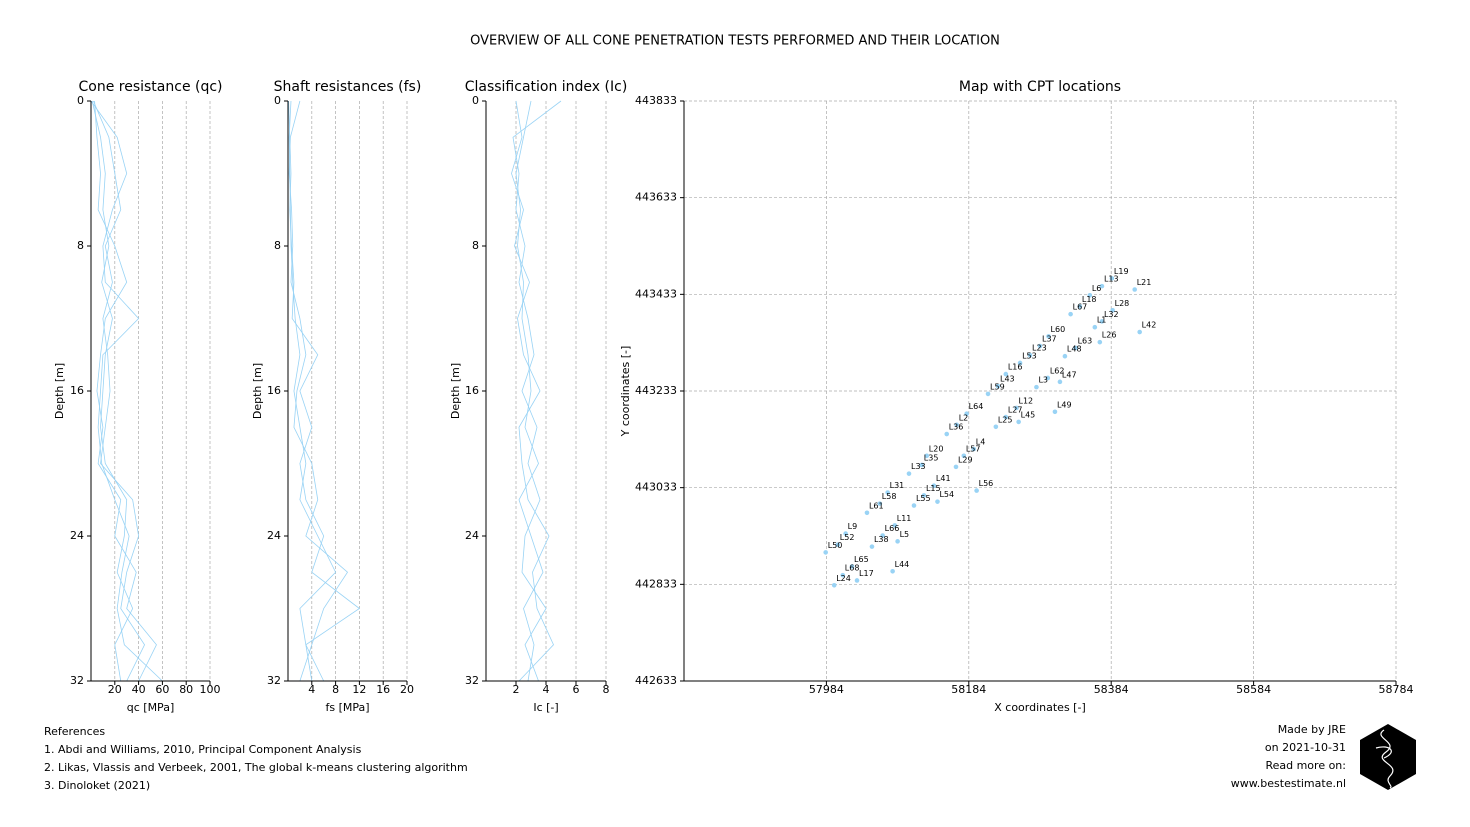 The width and height of the screenshot is (1470, 827). I want to click on cpt-label: L23, so click(1039, 348).